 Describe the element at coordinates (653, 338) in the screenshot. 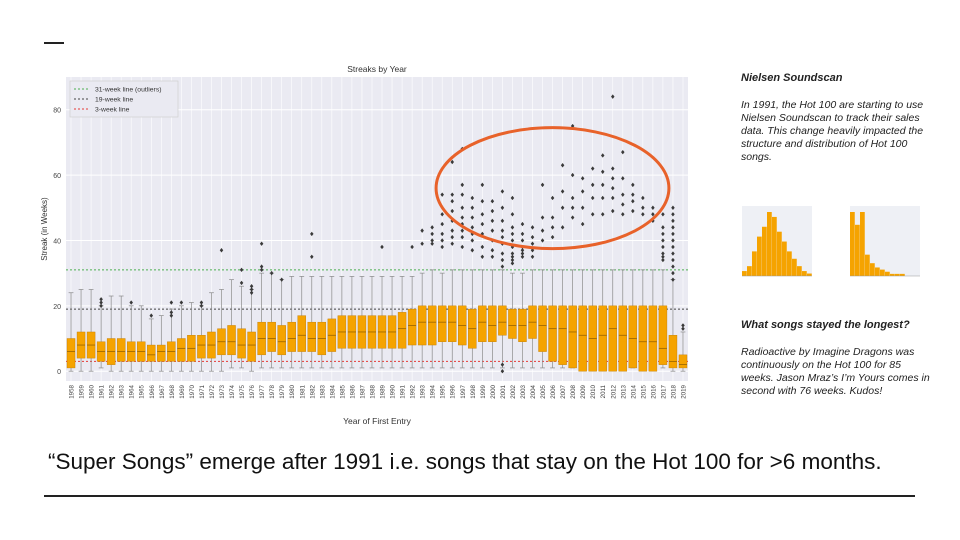

I see `box-2016` at that location.